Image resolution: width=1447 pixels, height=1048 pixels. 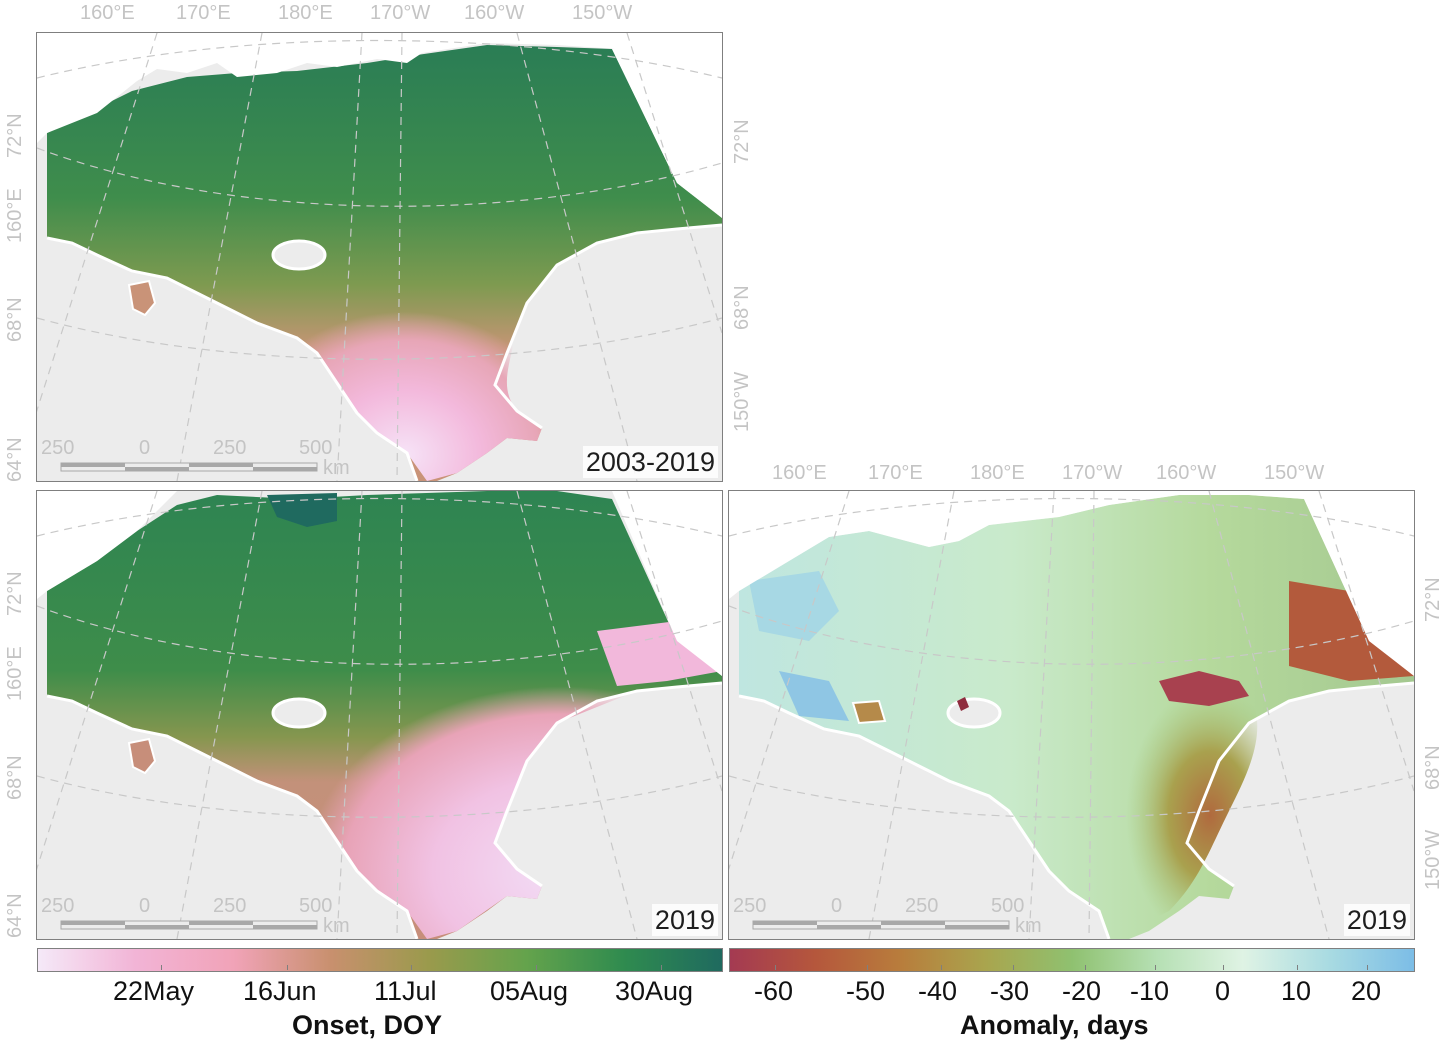 I want to click on anomaly-label-neg10: -10, so click(x=1150, y=991).